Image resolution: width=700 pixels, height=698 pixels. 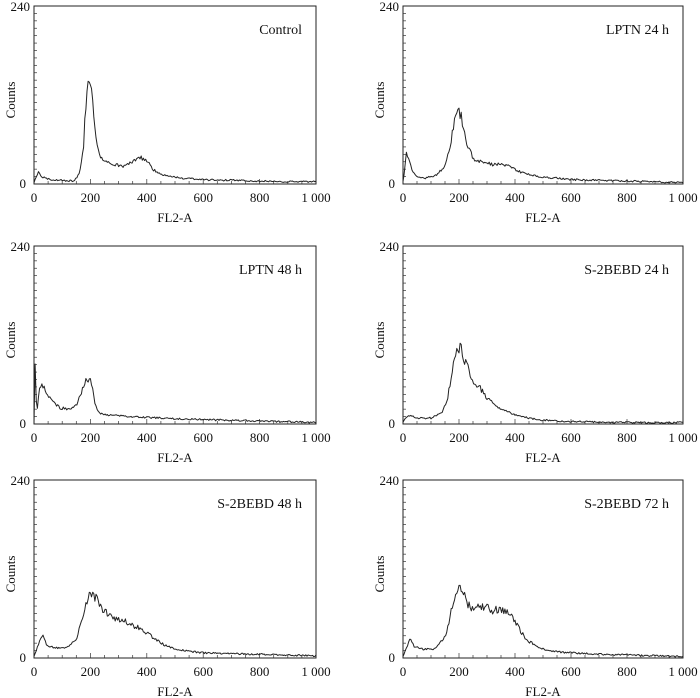 What do you see at coordinates (626, 504) in the screenshot?
I see `panel-title: S-2BEBD 72 h` at bounding box center [626, 504].